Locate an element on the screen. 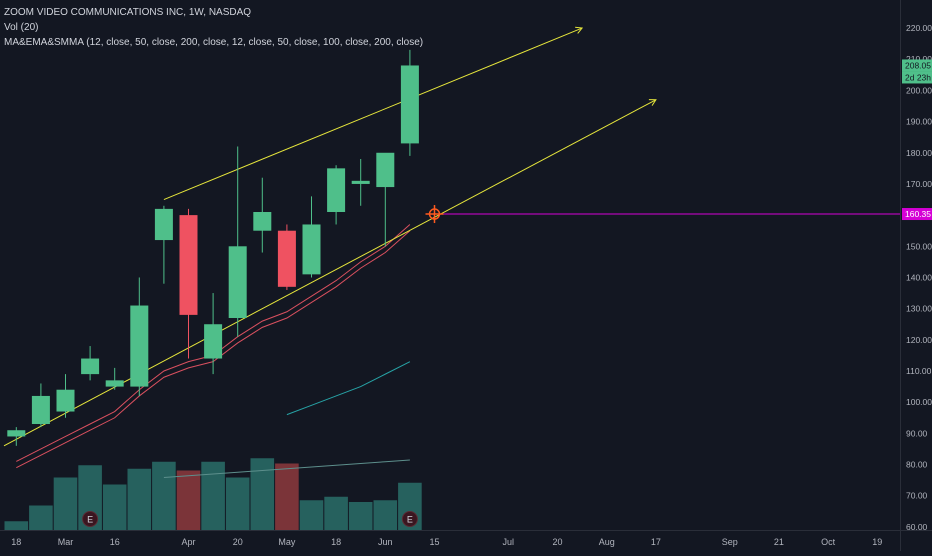 This screenshot has width=932, height=556. price-tick-label: 150.00 is located at coordinates (919, 246).